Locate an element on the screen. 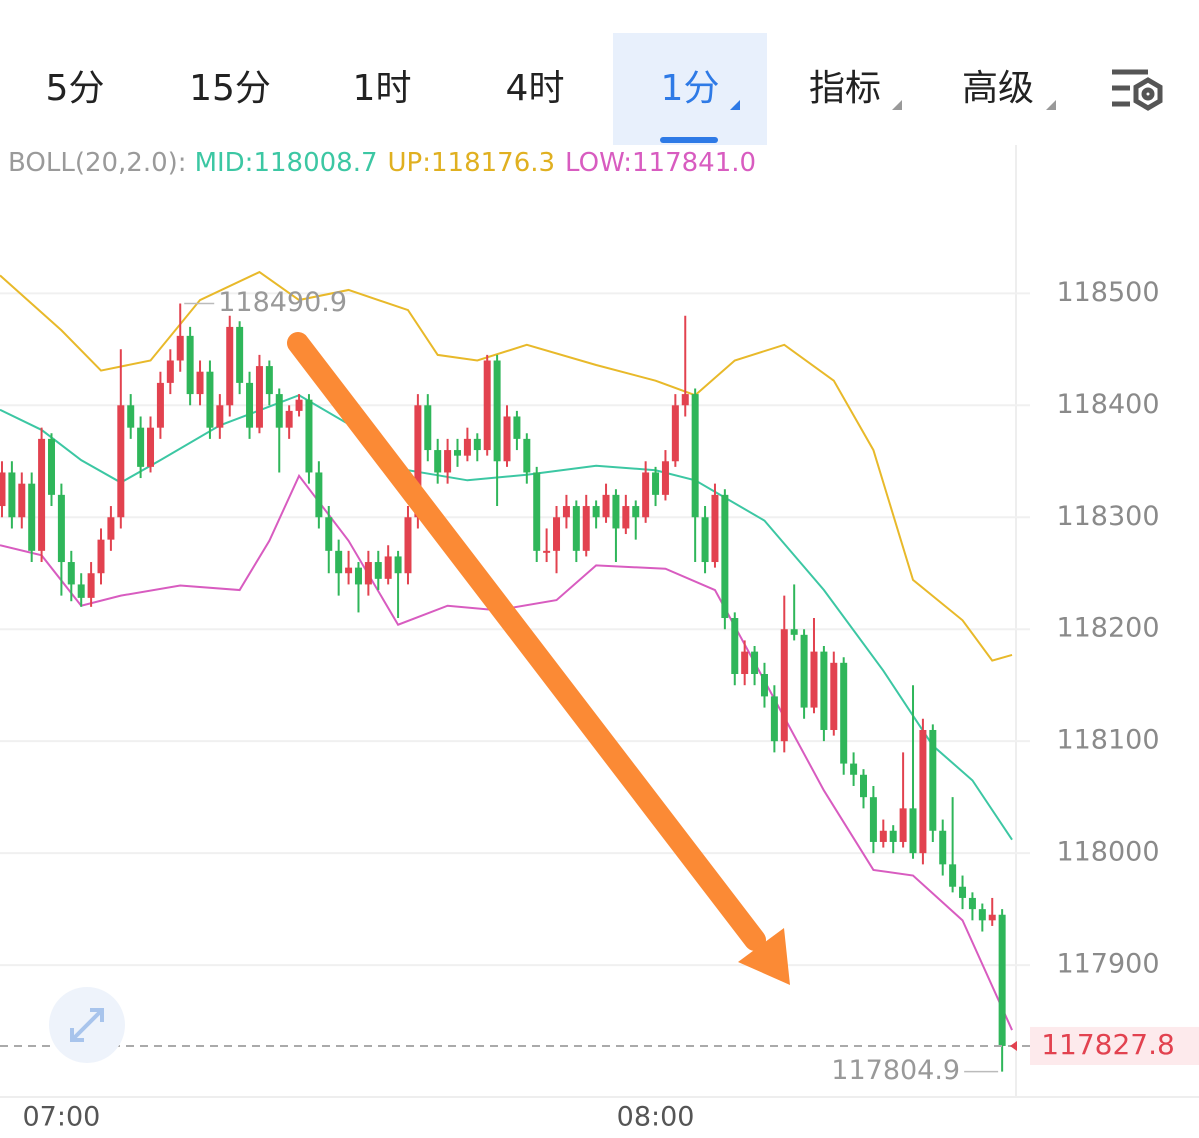  x-tick-label: 08:00 is located at coordinates (656, 1117).